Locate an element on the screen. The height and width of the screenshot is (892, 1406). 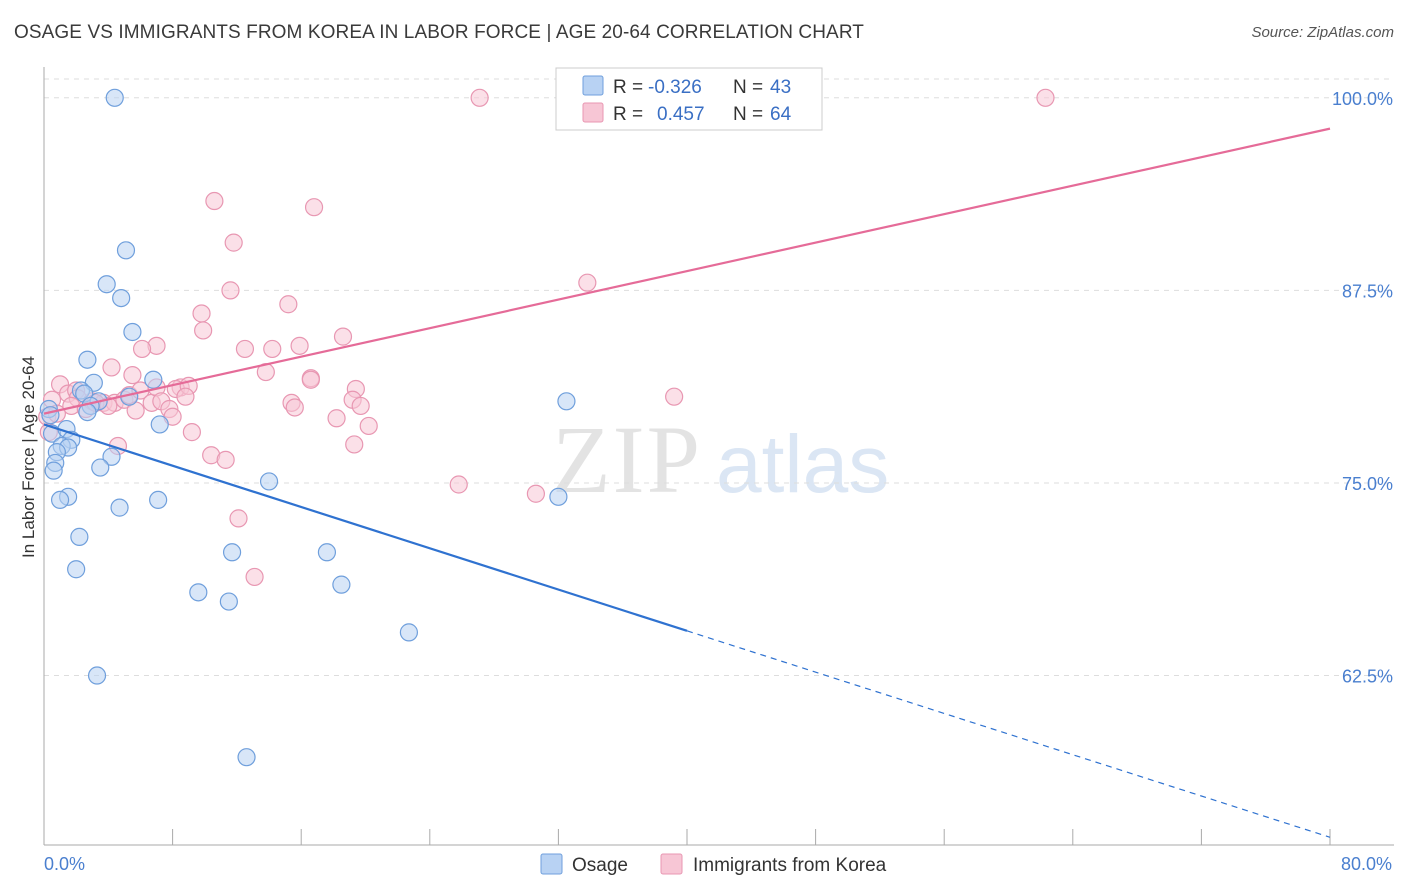
stats-korea-n-value: 64 is located at coordinates (781, 114).